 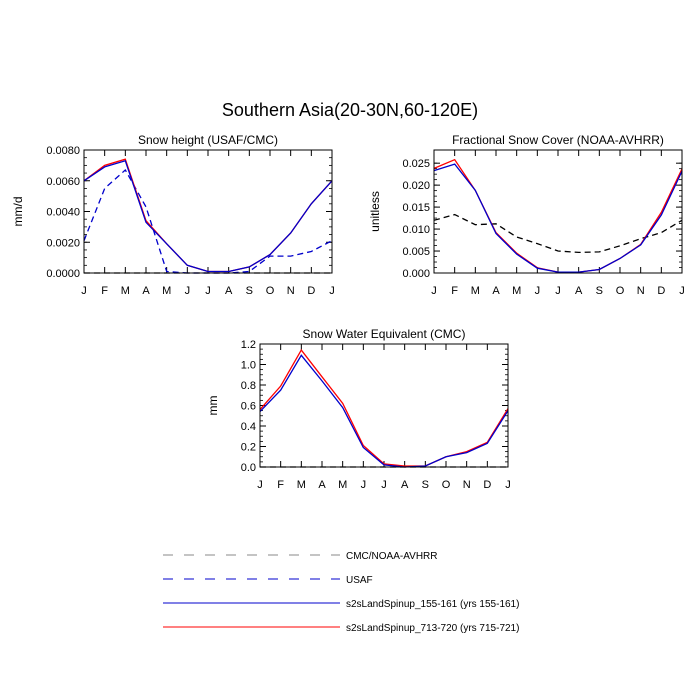 I want to click on y-tick-label: 1.0, so click(x=248, y=366).